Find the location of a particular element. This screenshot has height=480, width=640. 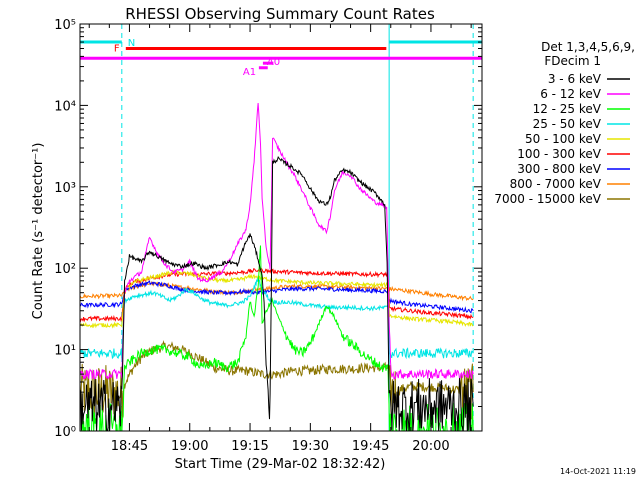

y-tick-label-5: 10⁵ is located at coordinates (65, 25).